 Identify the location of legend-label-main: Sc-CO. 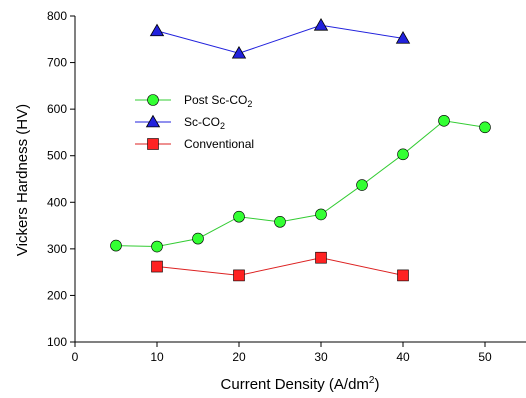
(202, 122).